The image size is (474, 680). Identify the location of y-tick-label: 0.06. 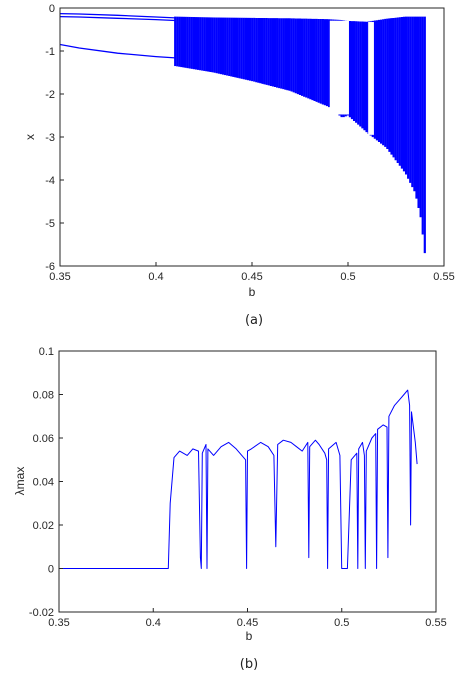
(43, 439).